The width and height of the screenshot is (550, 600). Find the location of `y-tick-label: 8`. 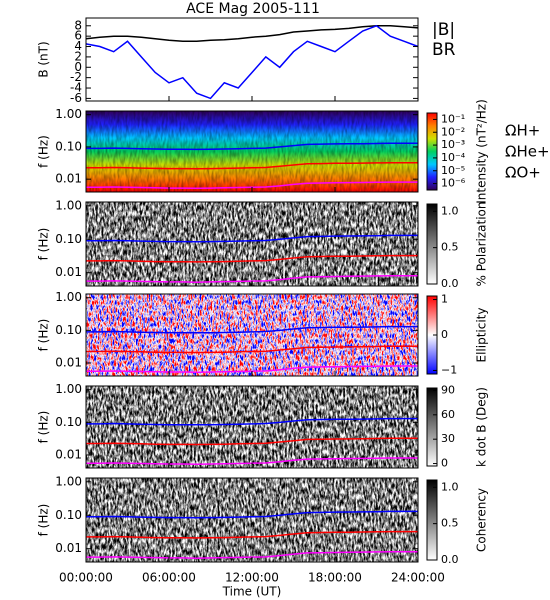

y-tick-label: 8 is located at coordinates (78, 25).